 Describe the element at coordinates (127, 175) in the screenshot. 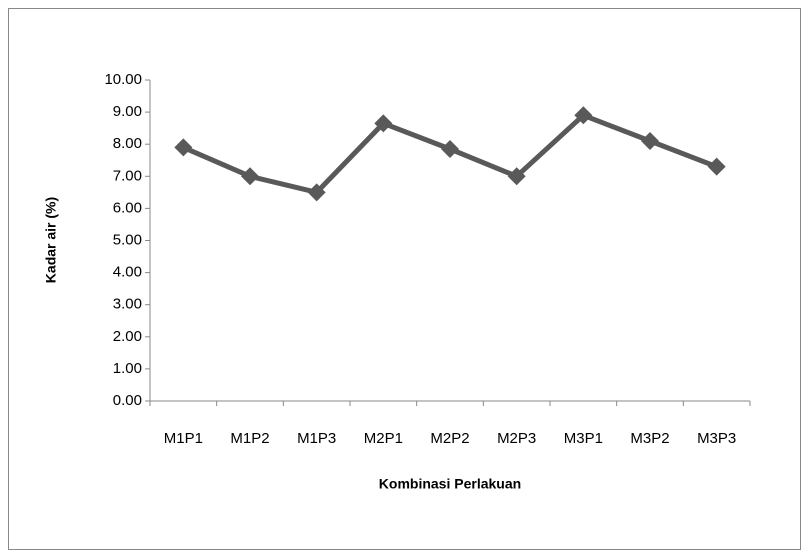

I see `y-tick-label: 7.00` at that location.